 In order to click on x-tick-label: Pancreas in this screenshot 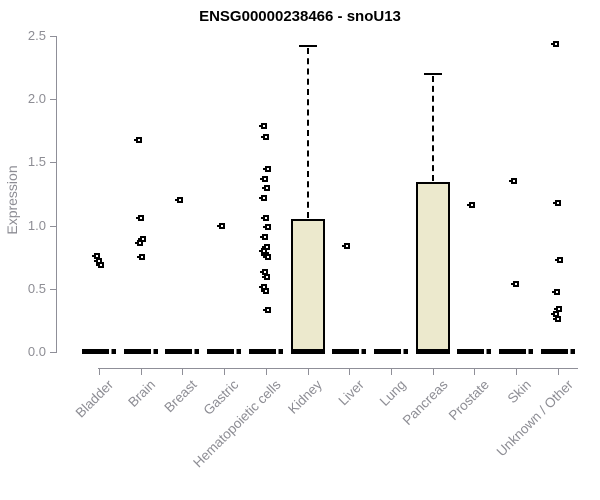, I will do `click(425, 402)`.